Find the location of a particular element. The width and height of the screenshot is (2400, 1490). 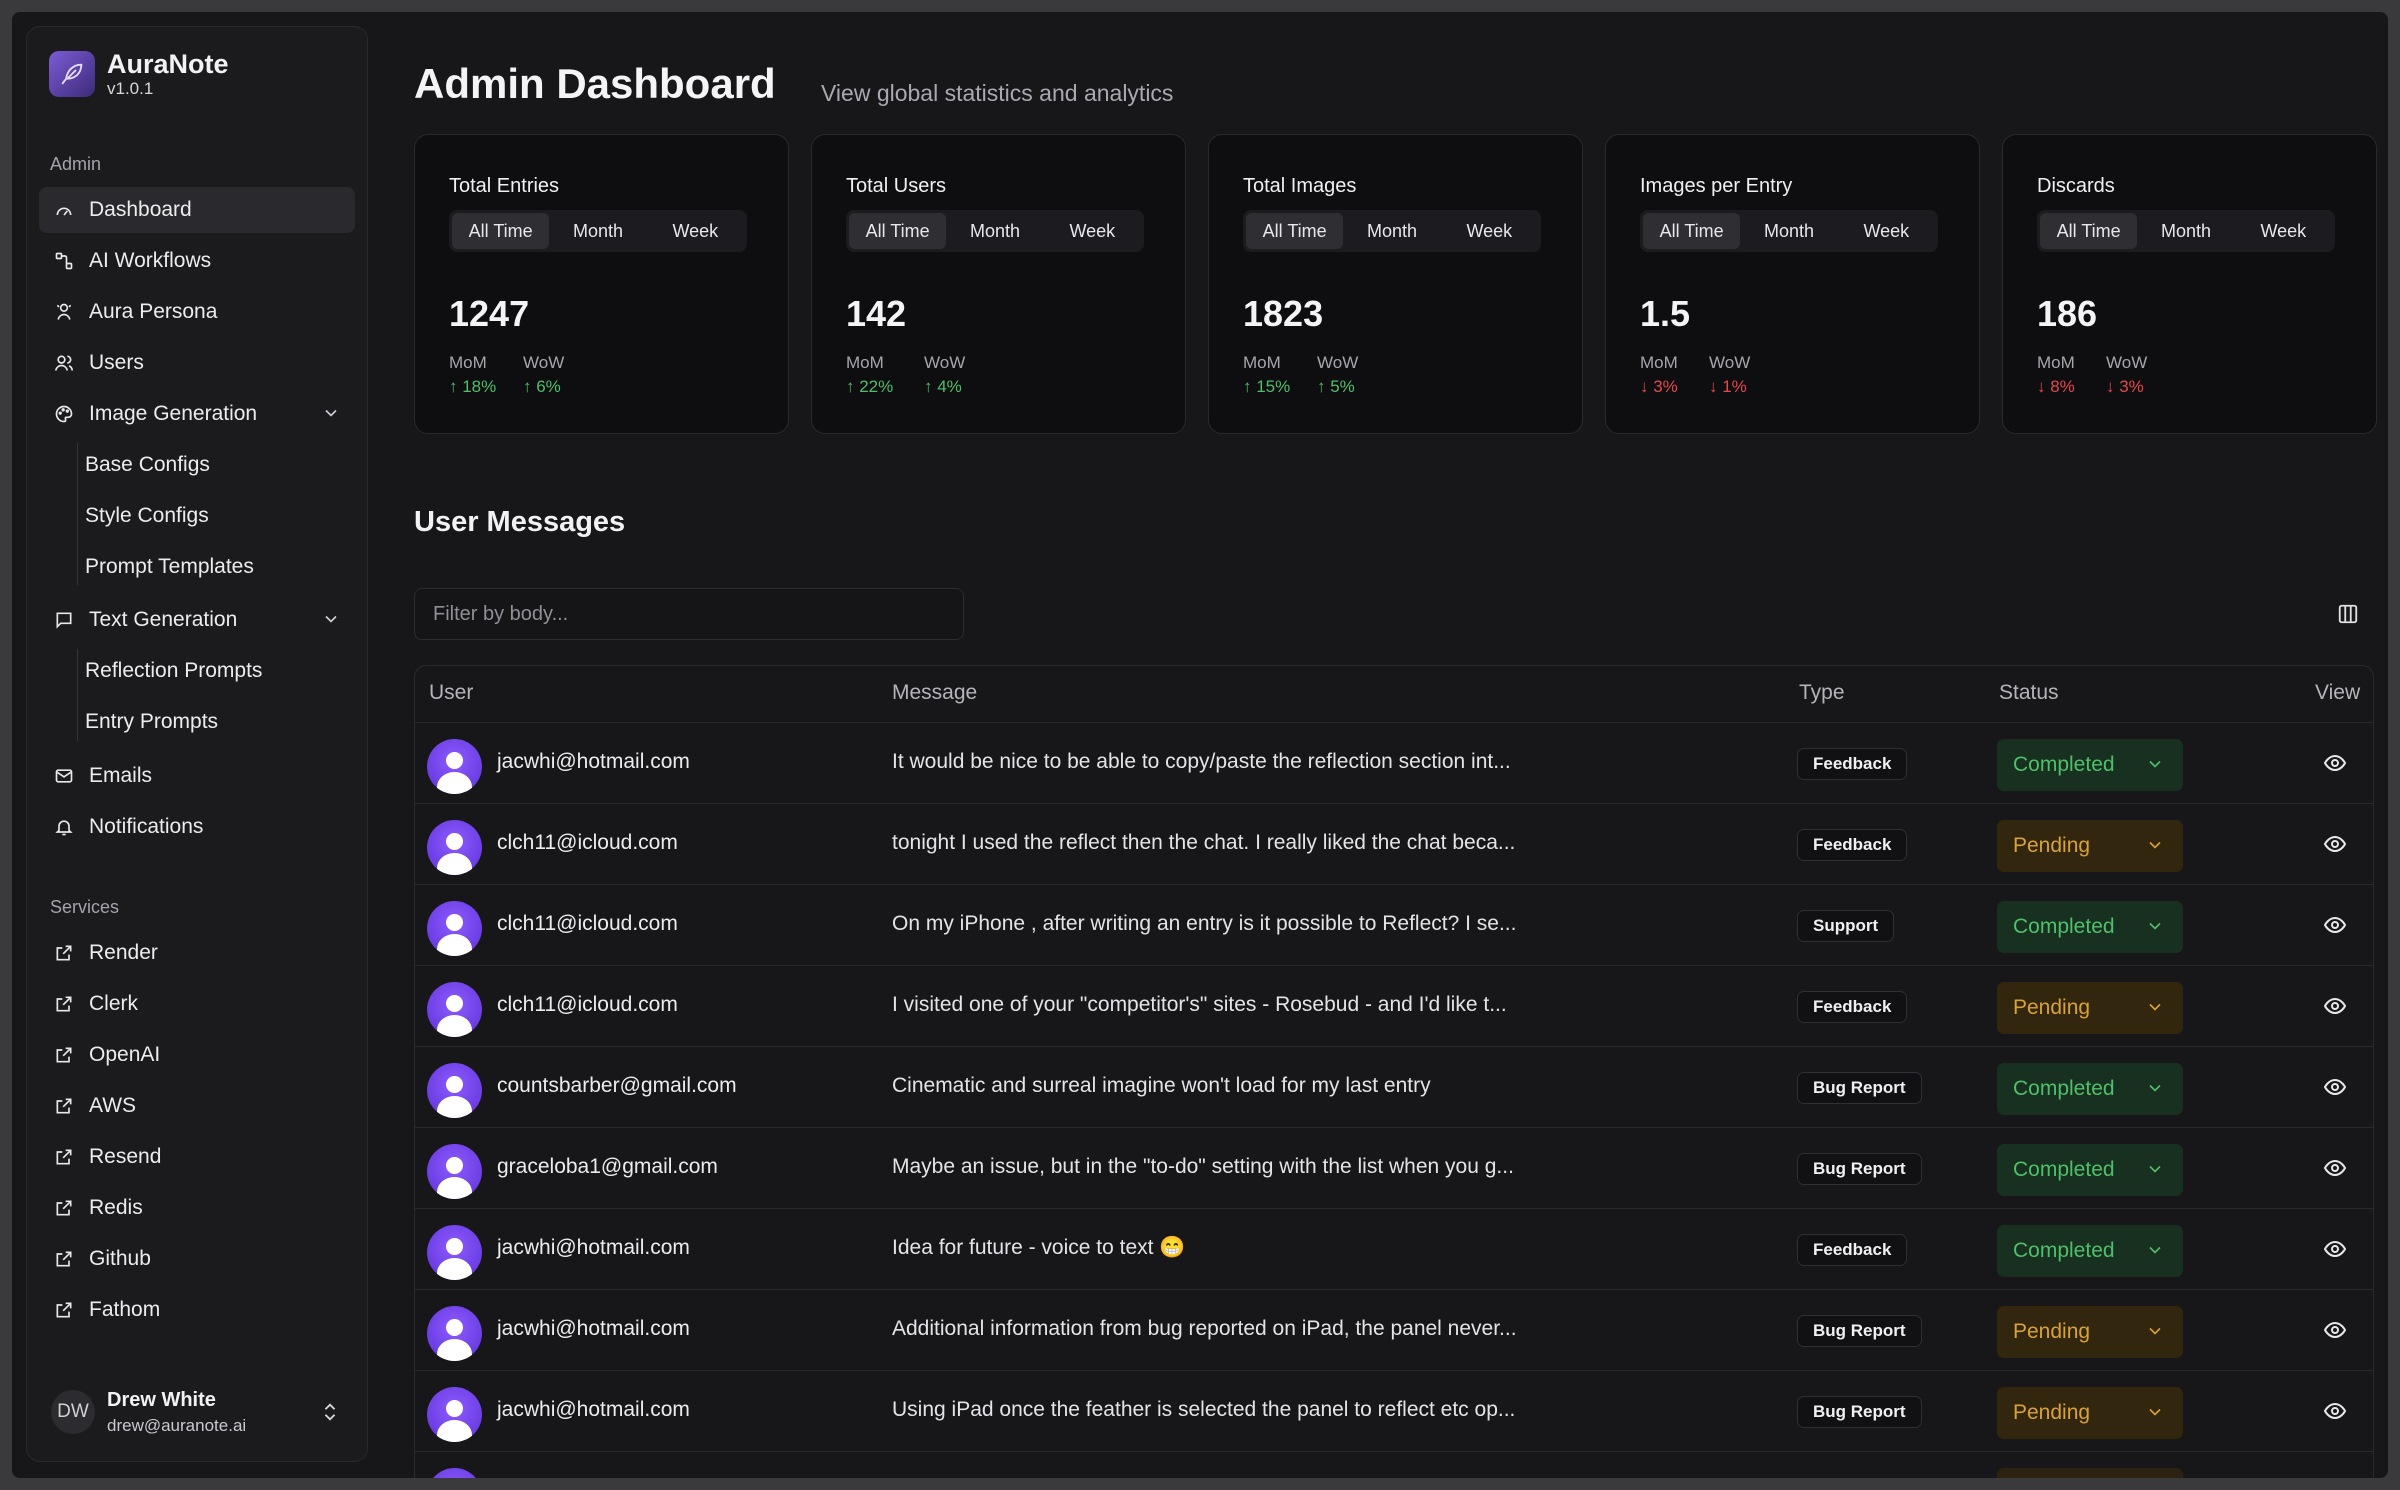

service-link-github: Github is located at coordinates (197, 1259).